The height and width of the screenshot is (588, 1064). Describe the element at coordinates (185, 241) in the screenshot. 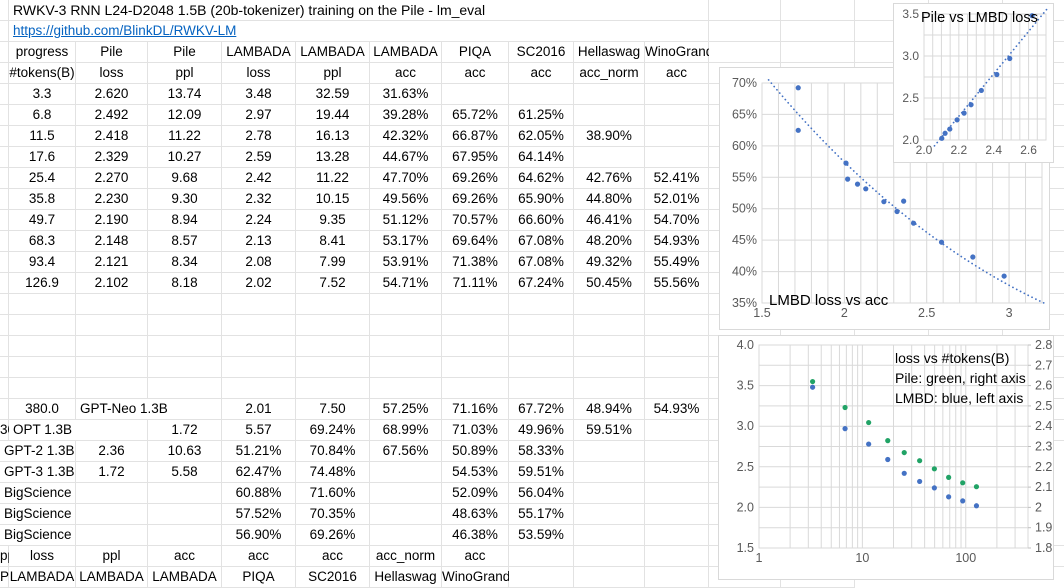

I see `data-cell: 8.57` at that location.